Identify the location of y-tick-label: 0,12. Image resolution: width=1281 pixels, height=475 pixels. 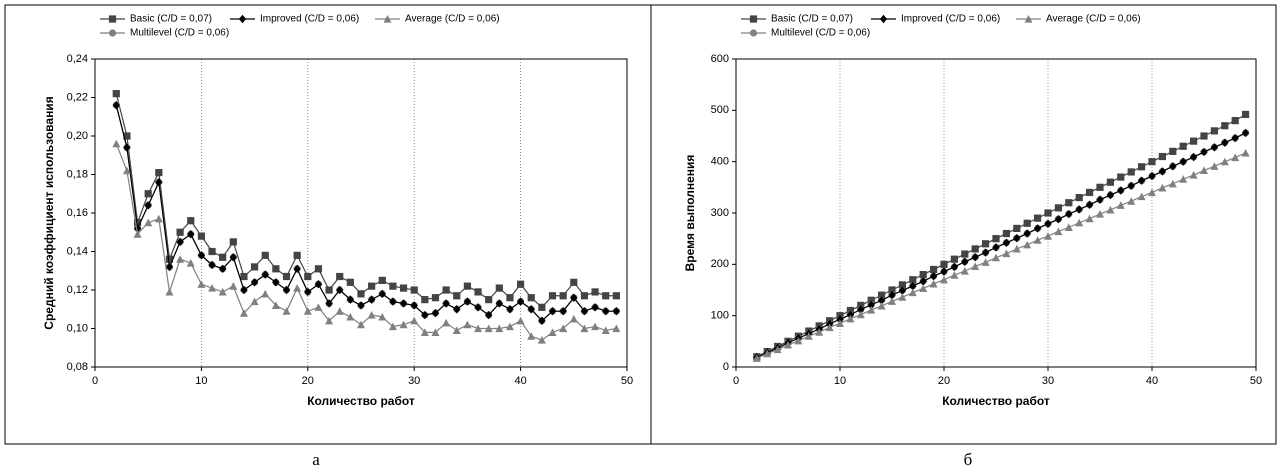
(77, 290).